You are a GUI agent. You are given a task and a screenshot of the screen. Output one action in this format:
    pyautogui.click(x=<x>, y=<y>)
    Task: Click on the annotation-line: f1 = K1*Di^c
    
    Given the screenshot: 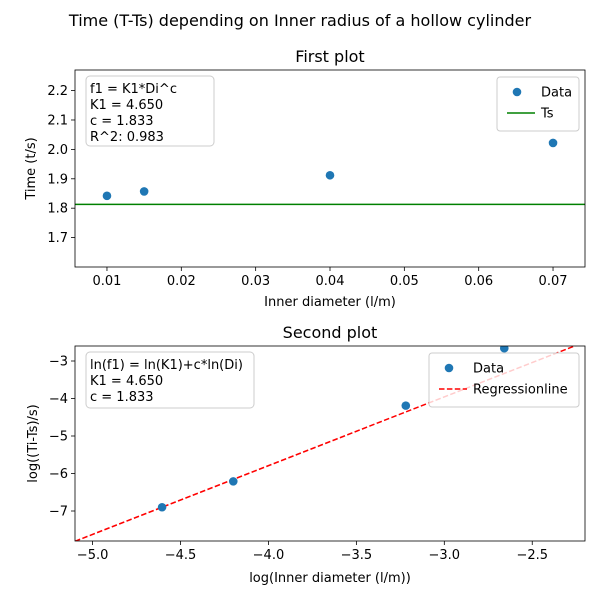 What is the action you would take?
    pyautogui.click(x=133, y=89)
    